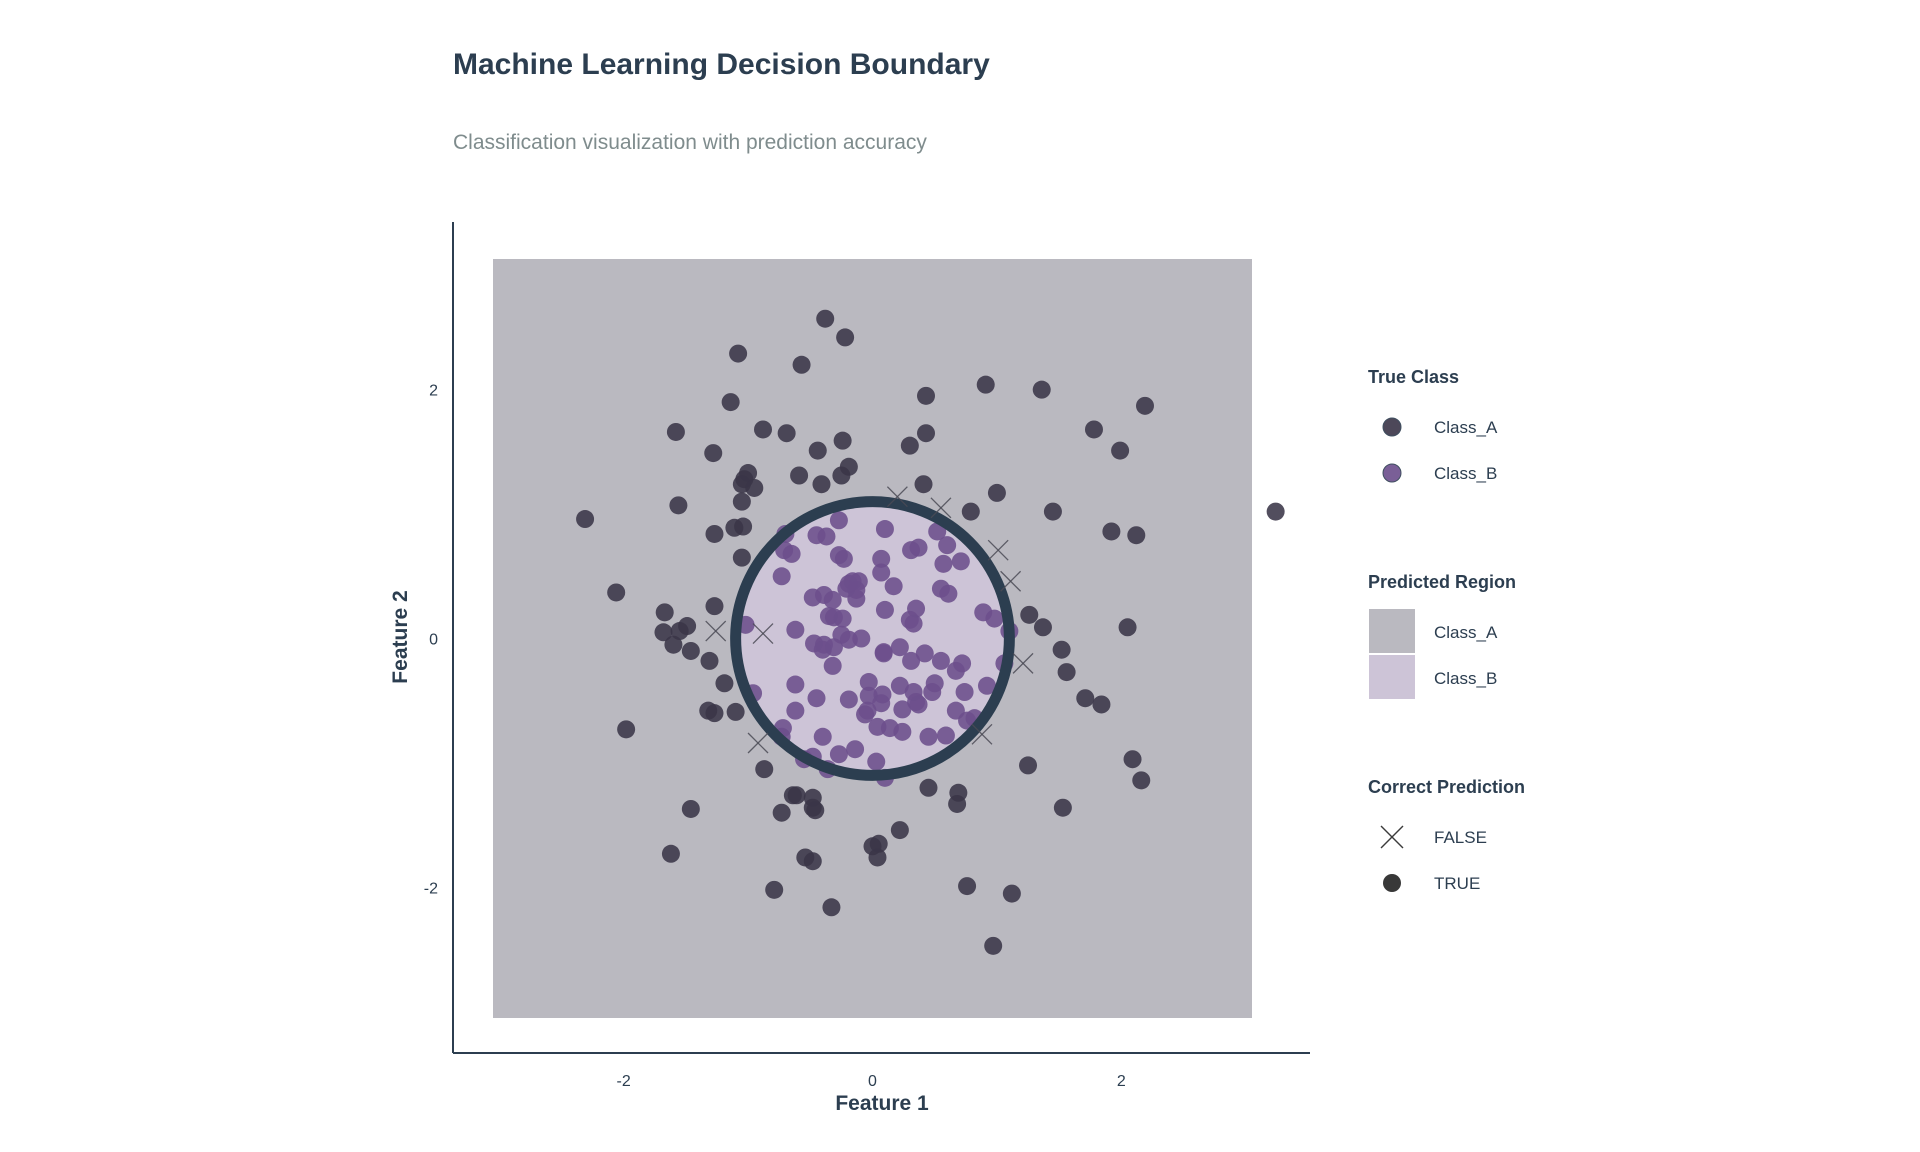 The width and height of the screenshot is (1920, 1152). Describe the element at coordinates (1413, 377) in the screenshot. I see `legend-title-true-class: True Class` at that location.